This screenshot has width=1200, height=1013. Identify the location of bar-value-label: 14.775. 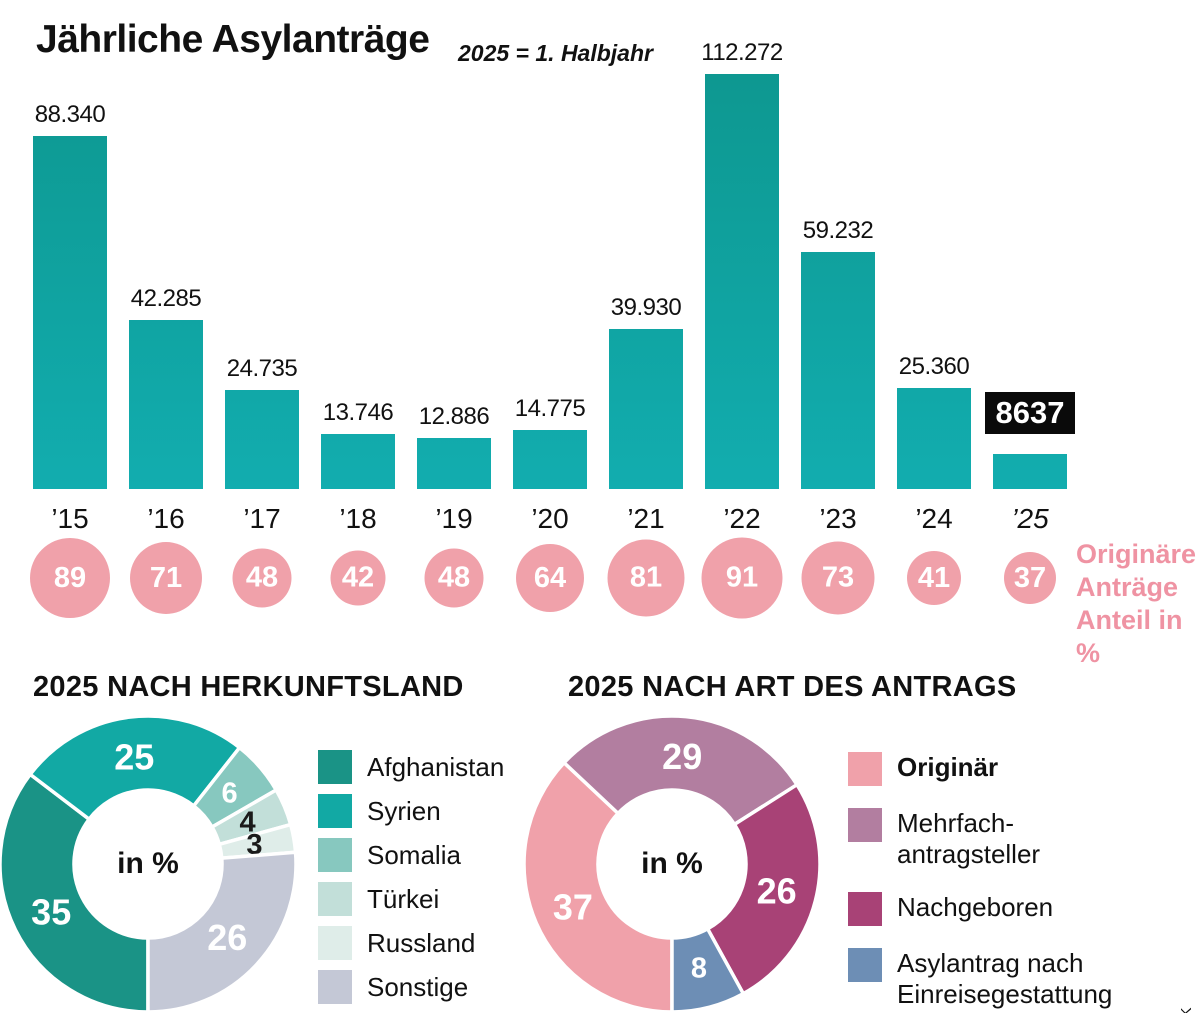
(550, 408).